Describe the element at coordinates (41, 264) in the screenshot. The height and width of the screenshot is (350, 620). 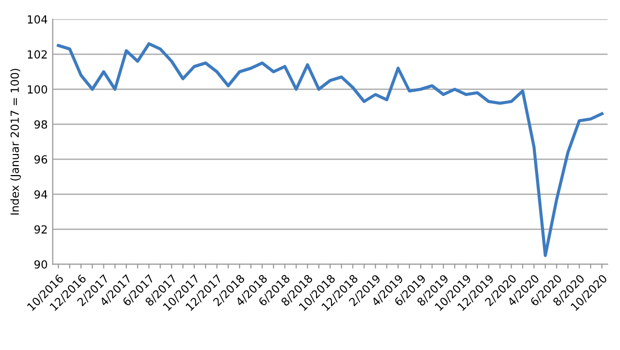
I see `y-tick-label: 90` at that location.